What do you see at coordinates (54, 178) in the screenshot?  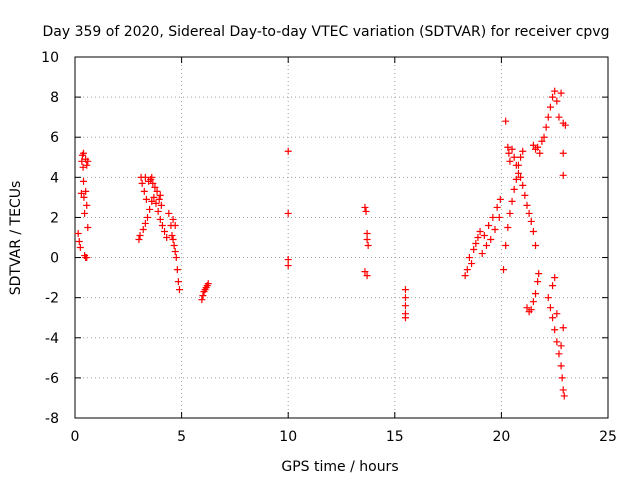 I see `y-tick-label: 4` at bounding box center [54, 178].